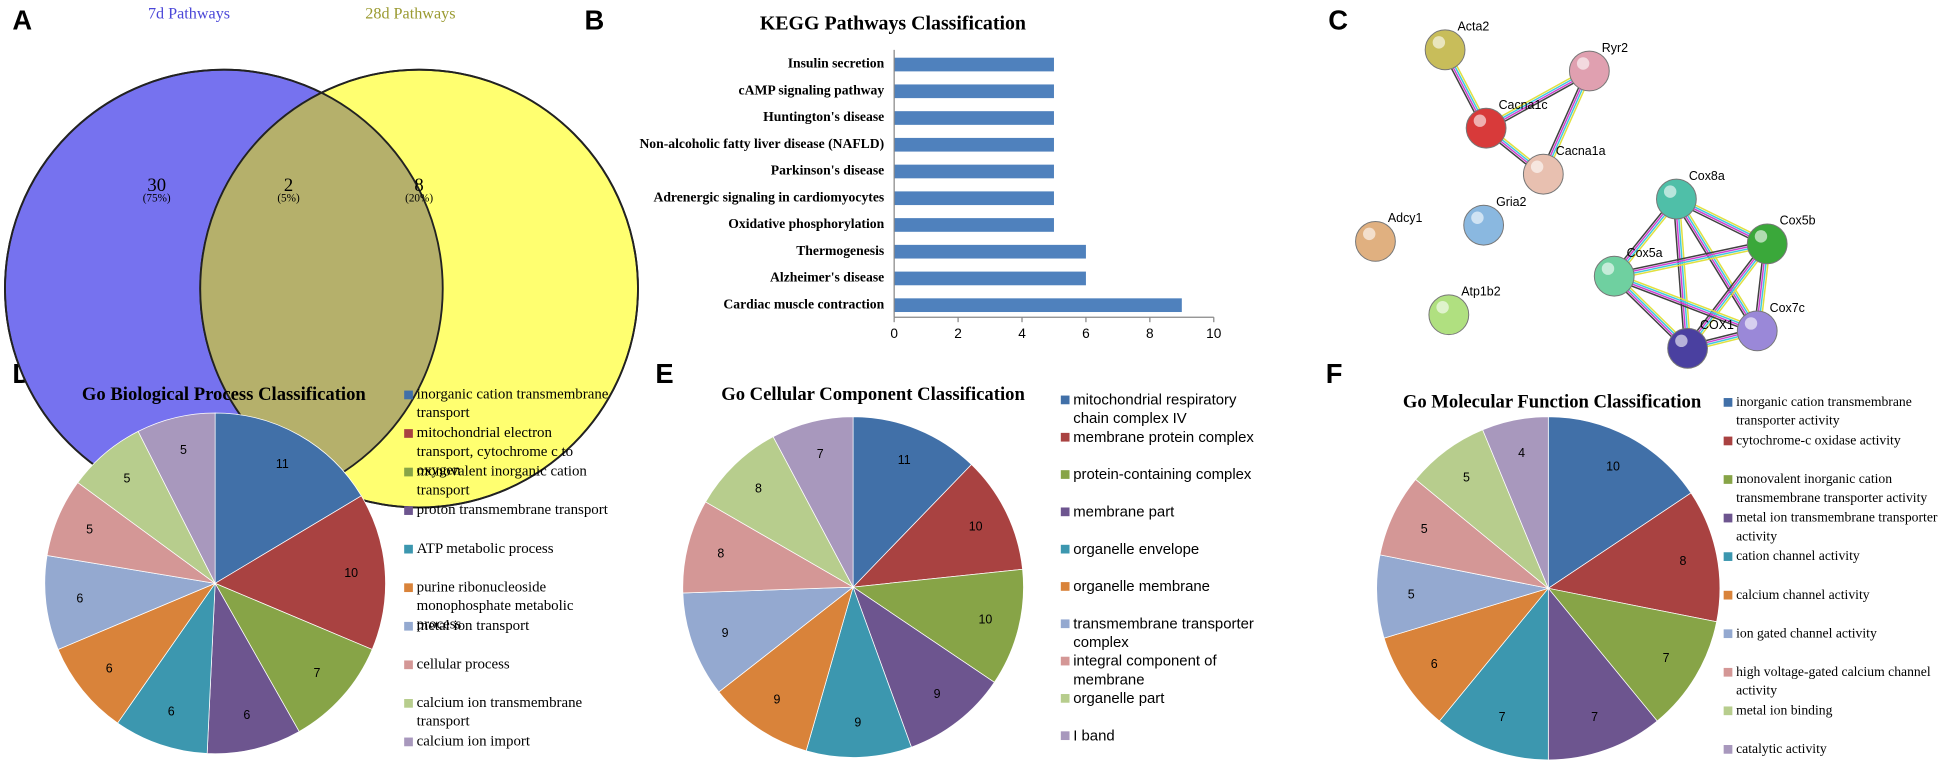  I want to click on node-label: Cox7c, so click(1787, 308).